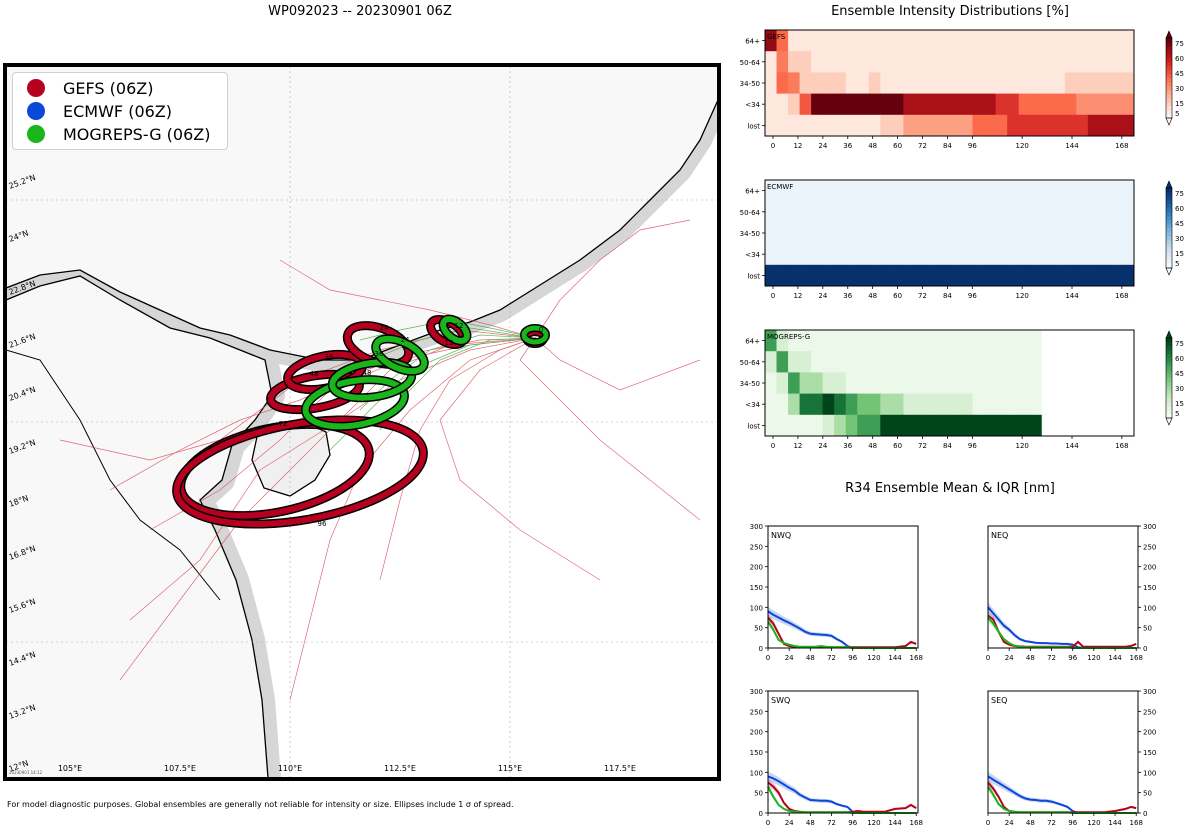 The image size is (1200, 840). I want to click on r34-nwq: NWQ 0 50 100 150 200 250 300 0 24 48 72 96 120 144 168, so click(836, 592).